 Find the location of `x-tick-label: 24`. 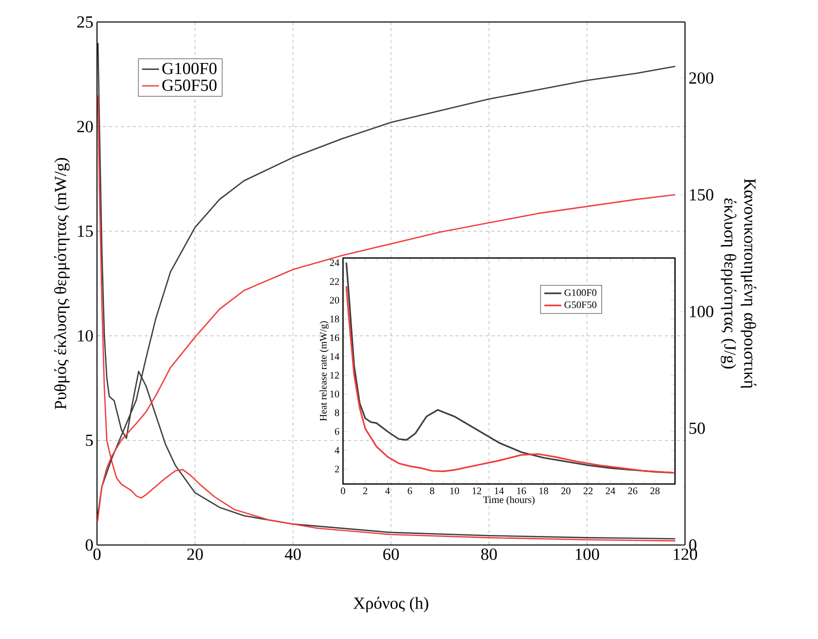

x-tick-label: 24 is located at coordinates (611, 491).